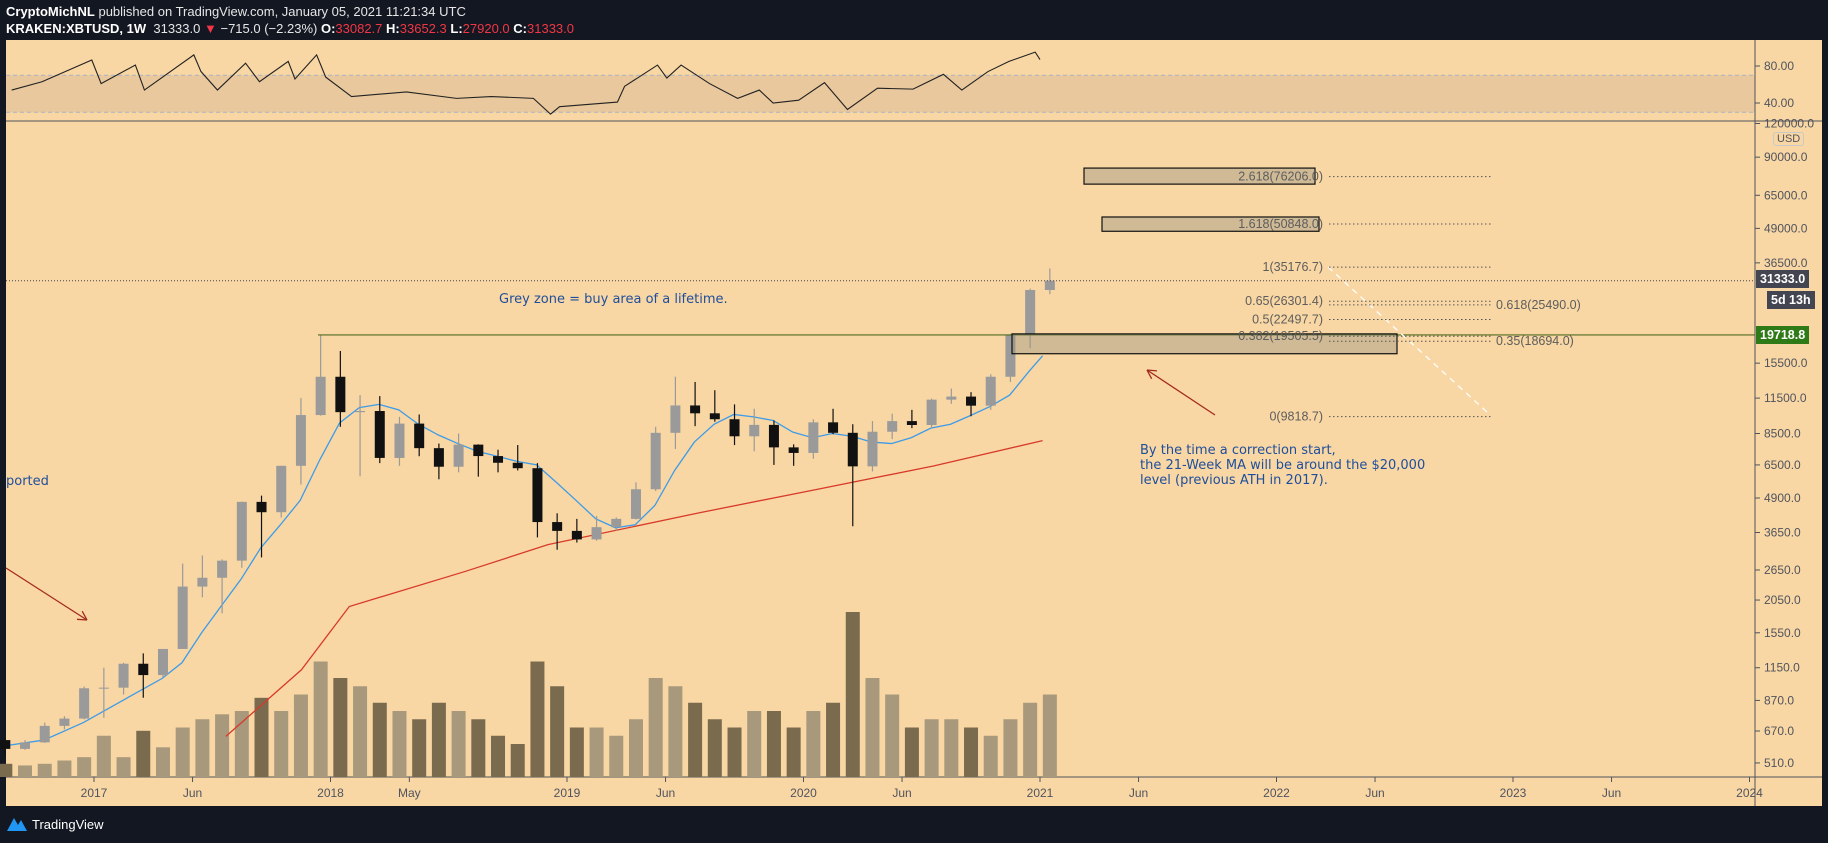 The image size is (1828, 843). Describe the element at coordinates (1782, 465) in the screenshot. I see `price-tick-label: 6500.0` at that location.